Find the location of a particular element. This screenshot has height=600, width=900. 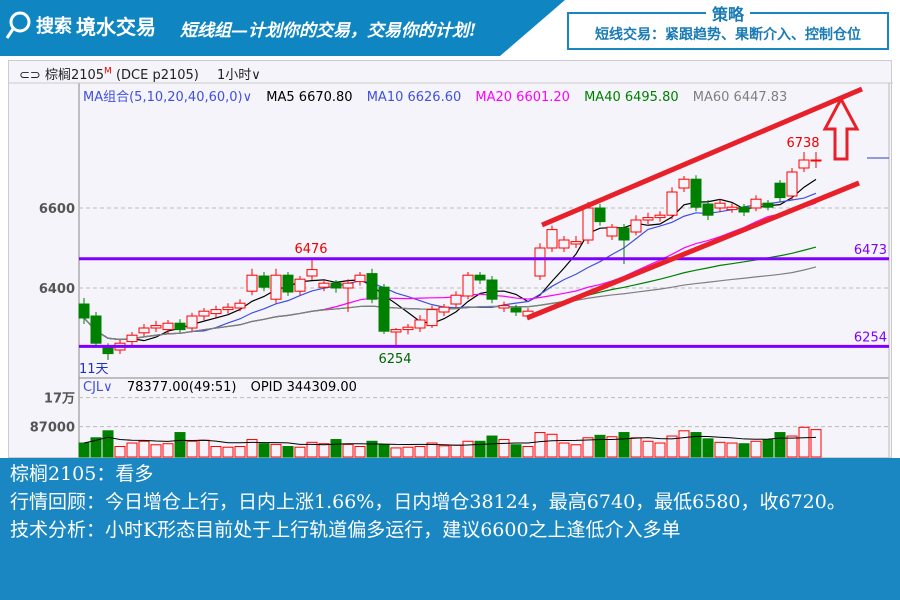

volume-legend: CJL∨ 78377.00(49:51) OPID 344309.00 is located at coordinates (220, 387).